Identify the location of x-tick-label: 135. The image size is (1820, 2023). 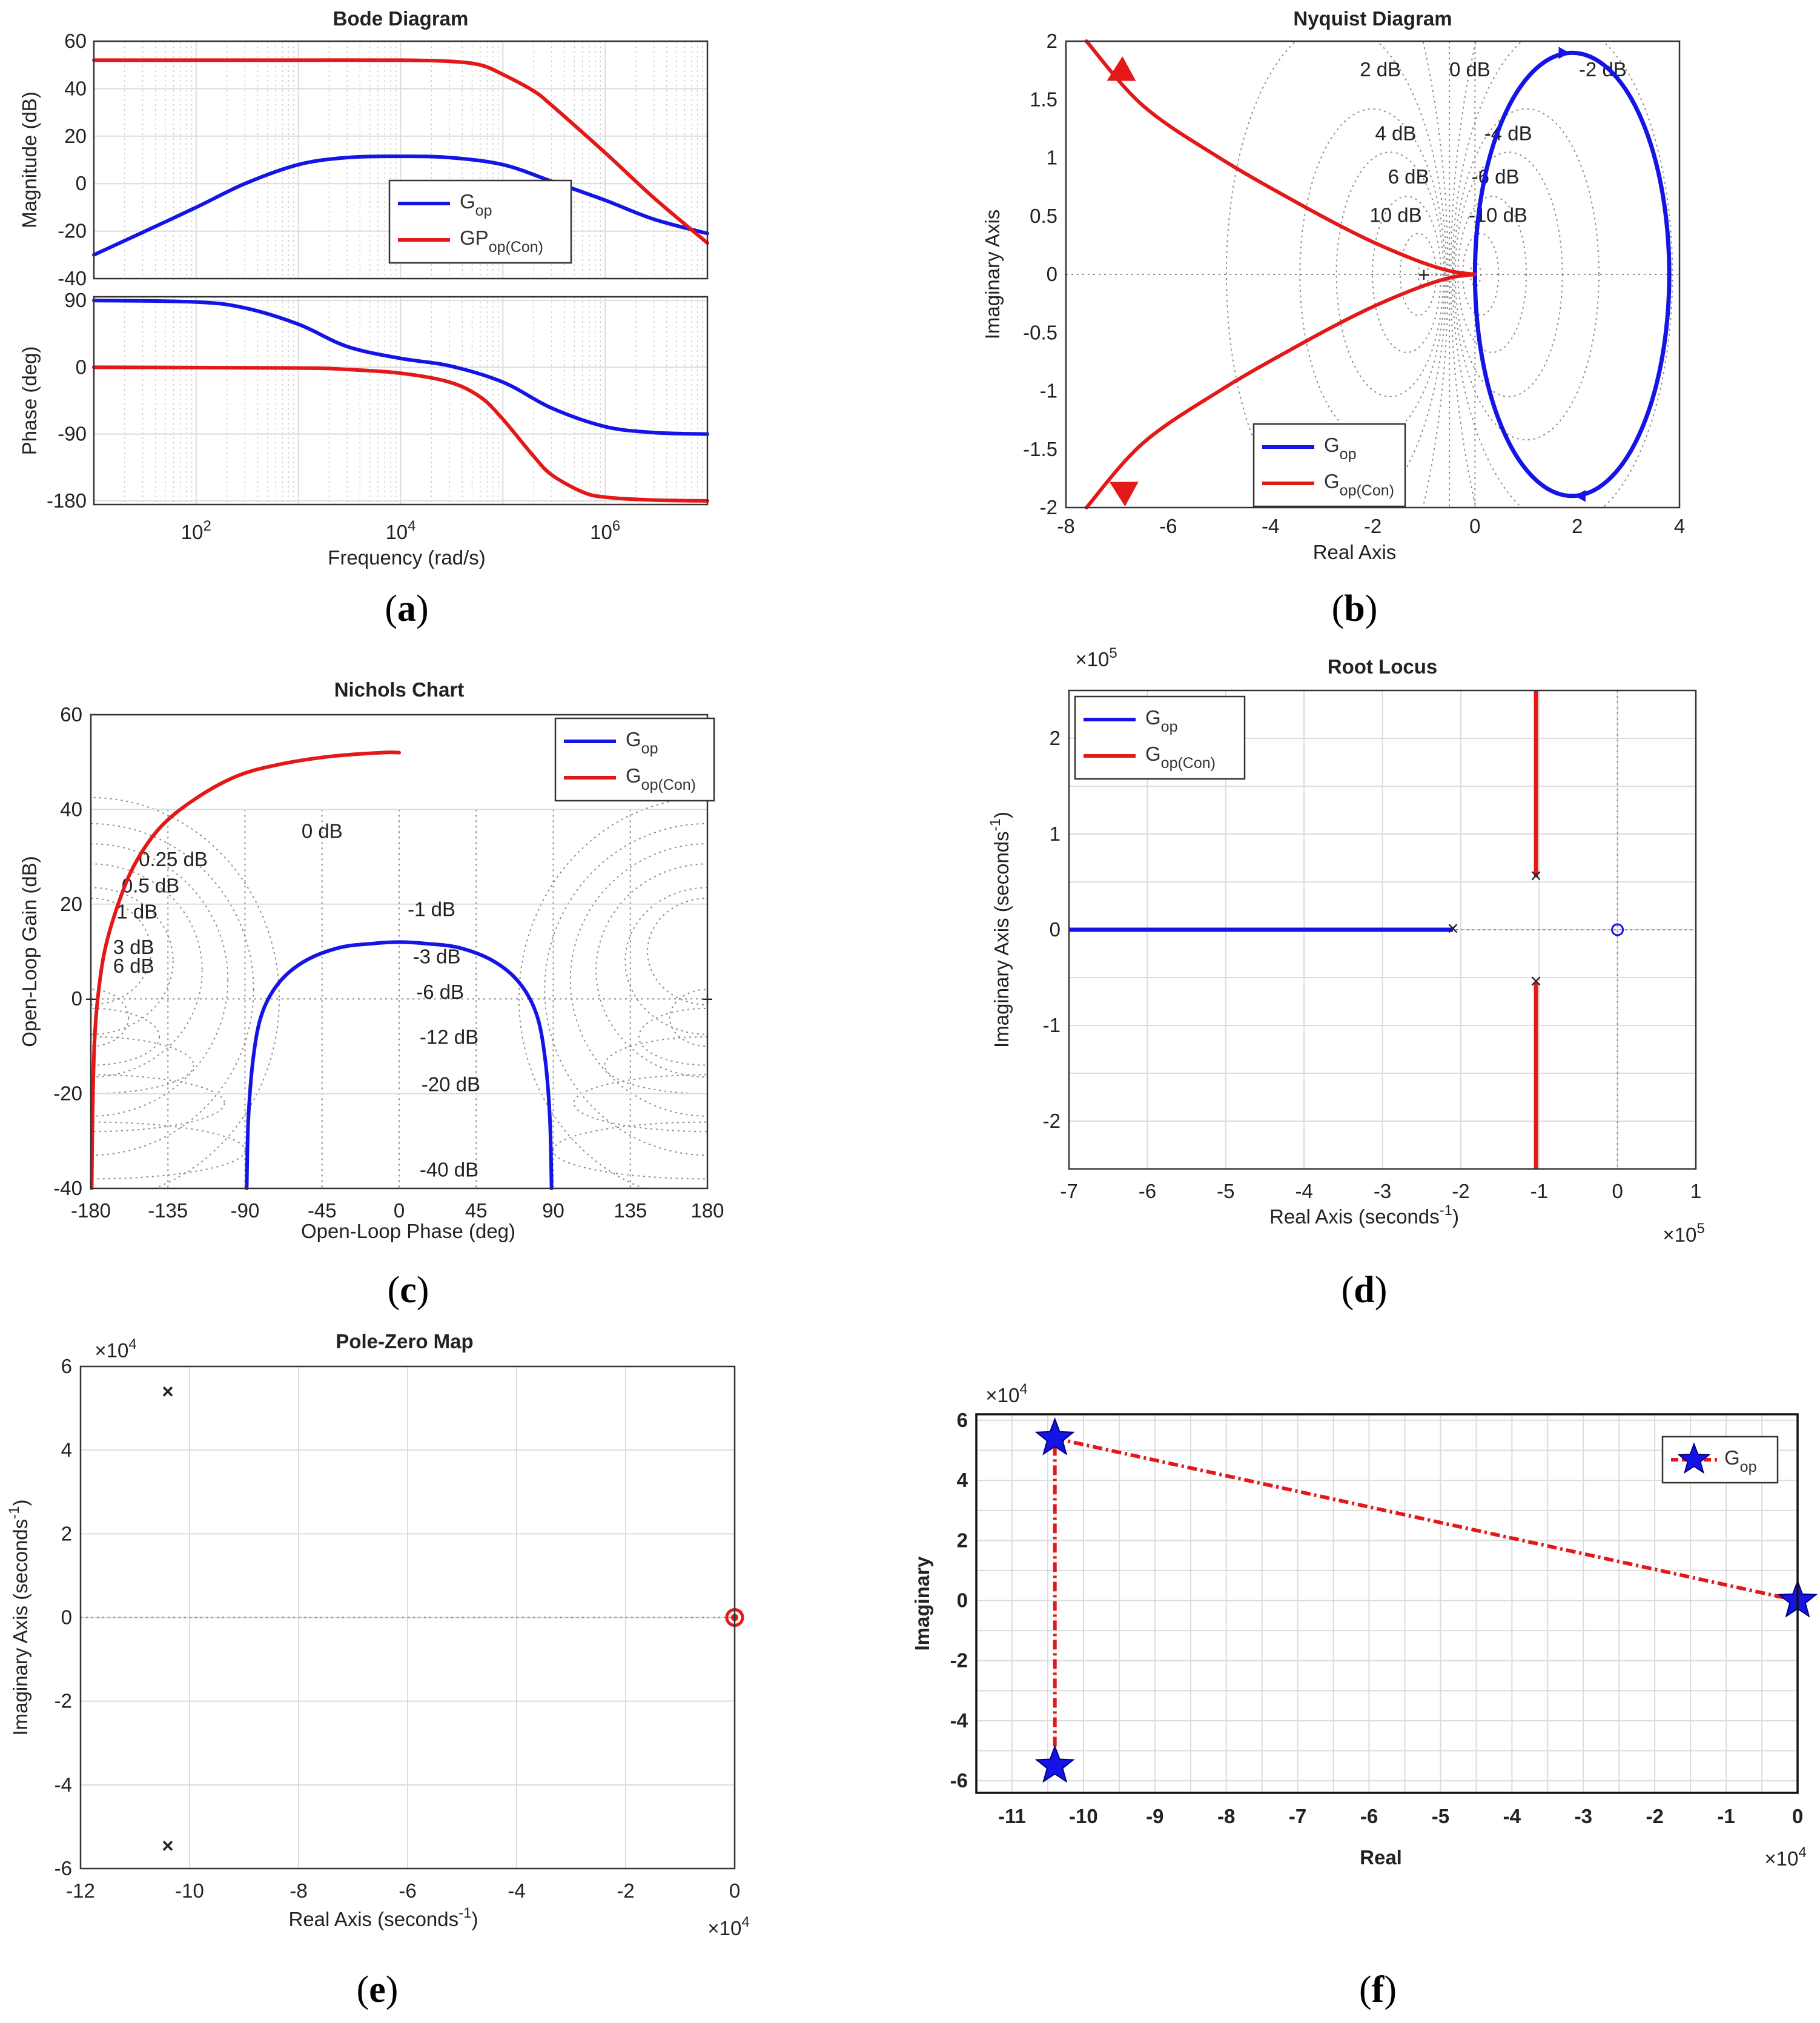
(630, 1210).